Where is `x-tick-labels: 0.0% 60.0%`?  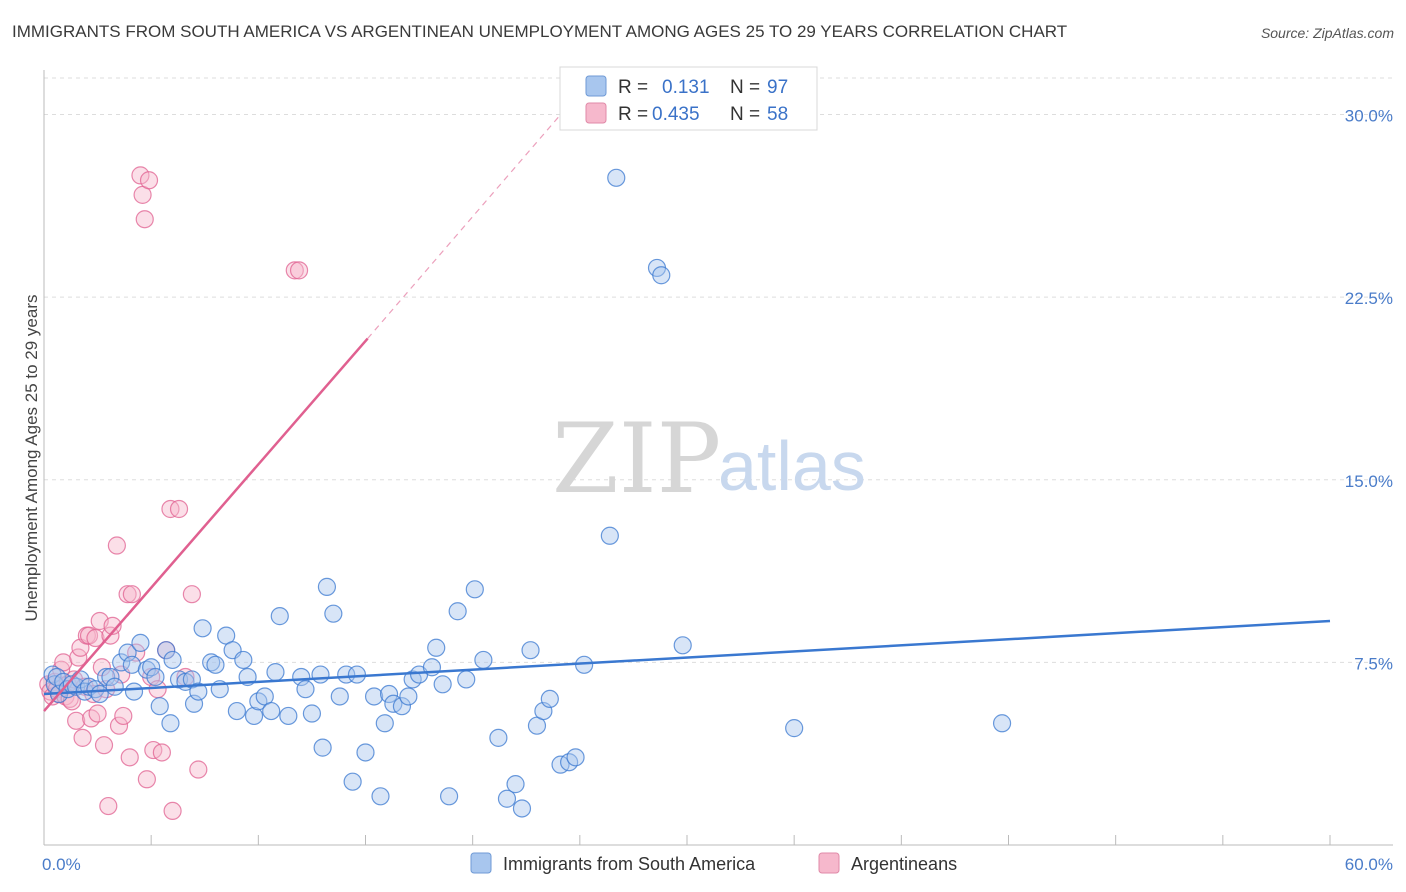
x-tick-labels: 0.0% 60.0% is located at coordinates (717, 864).